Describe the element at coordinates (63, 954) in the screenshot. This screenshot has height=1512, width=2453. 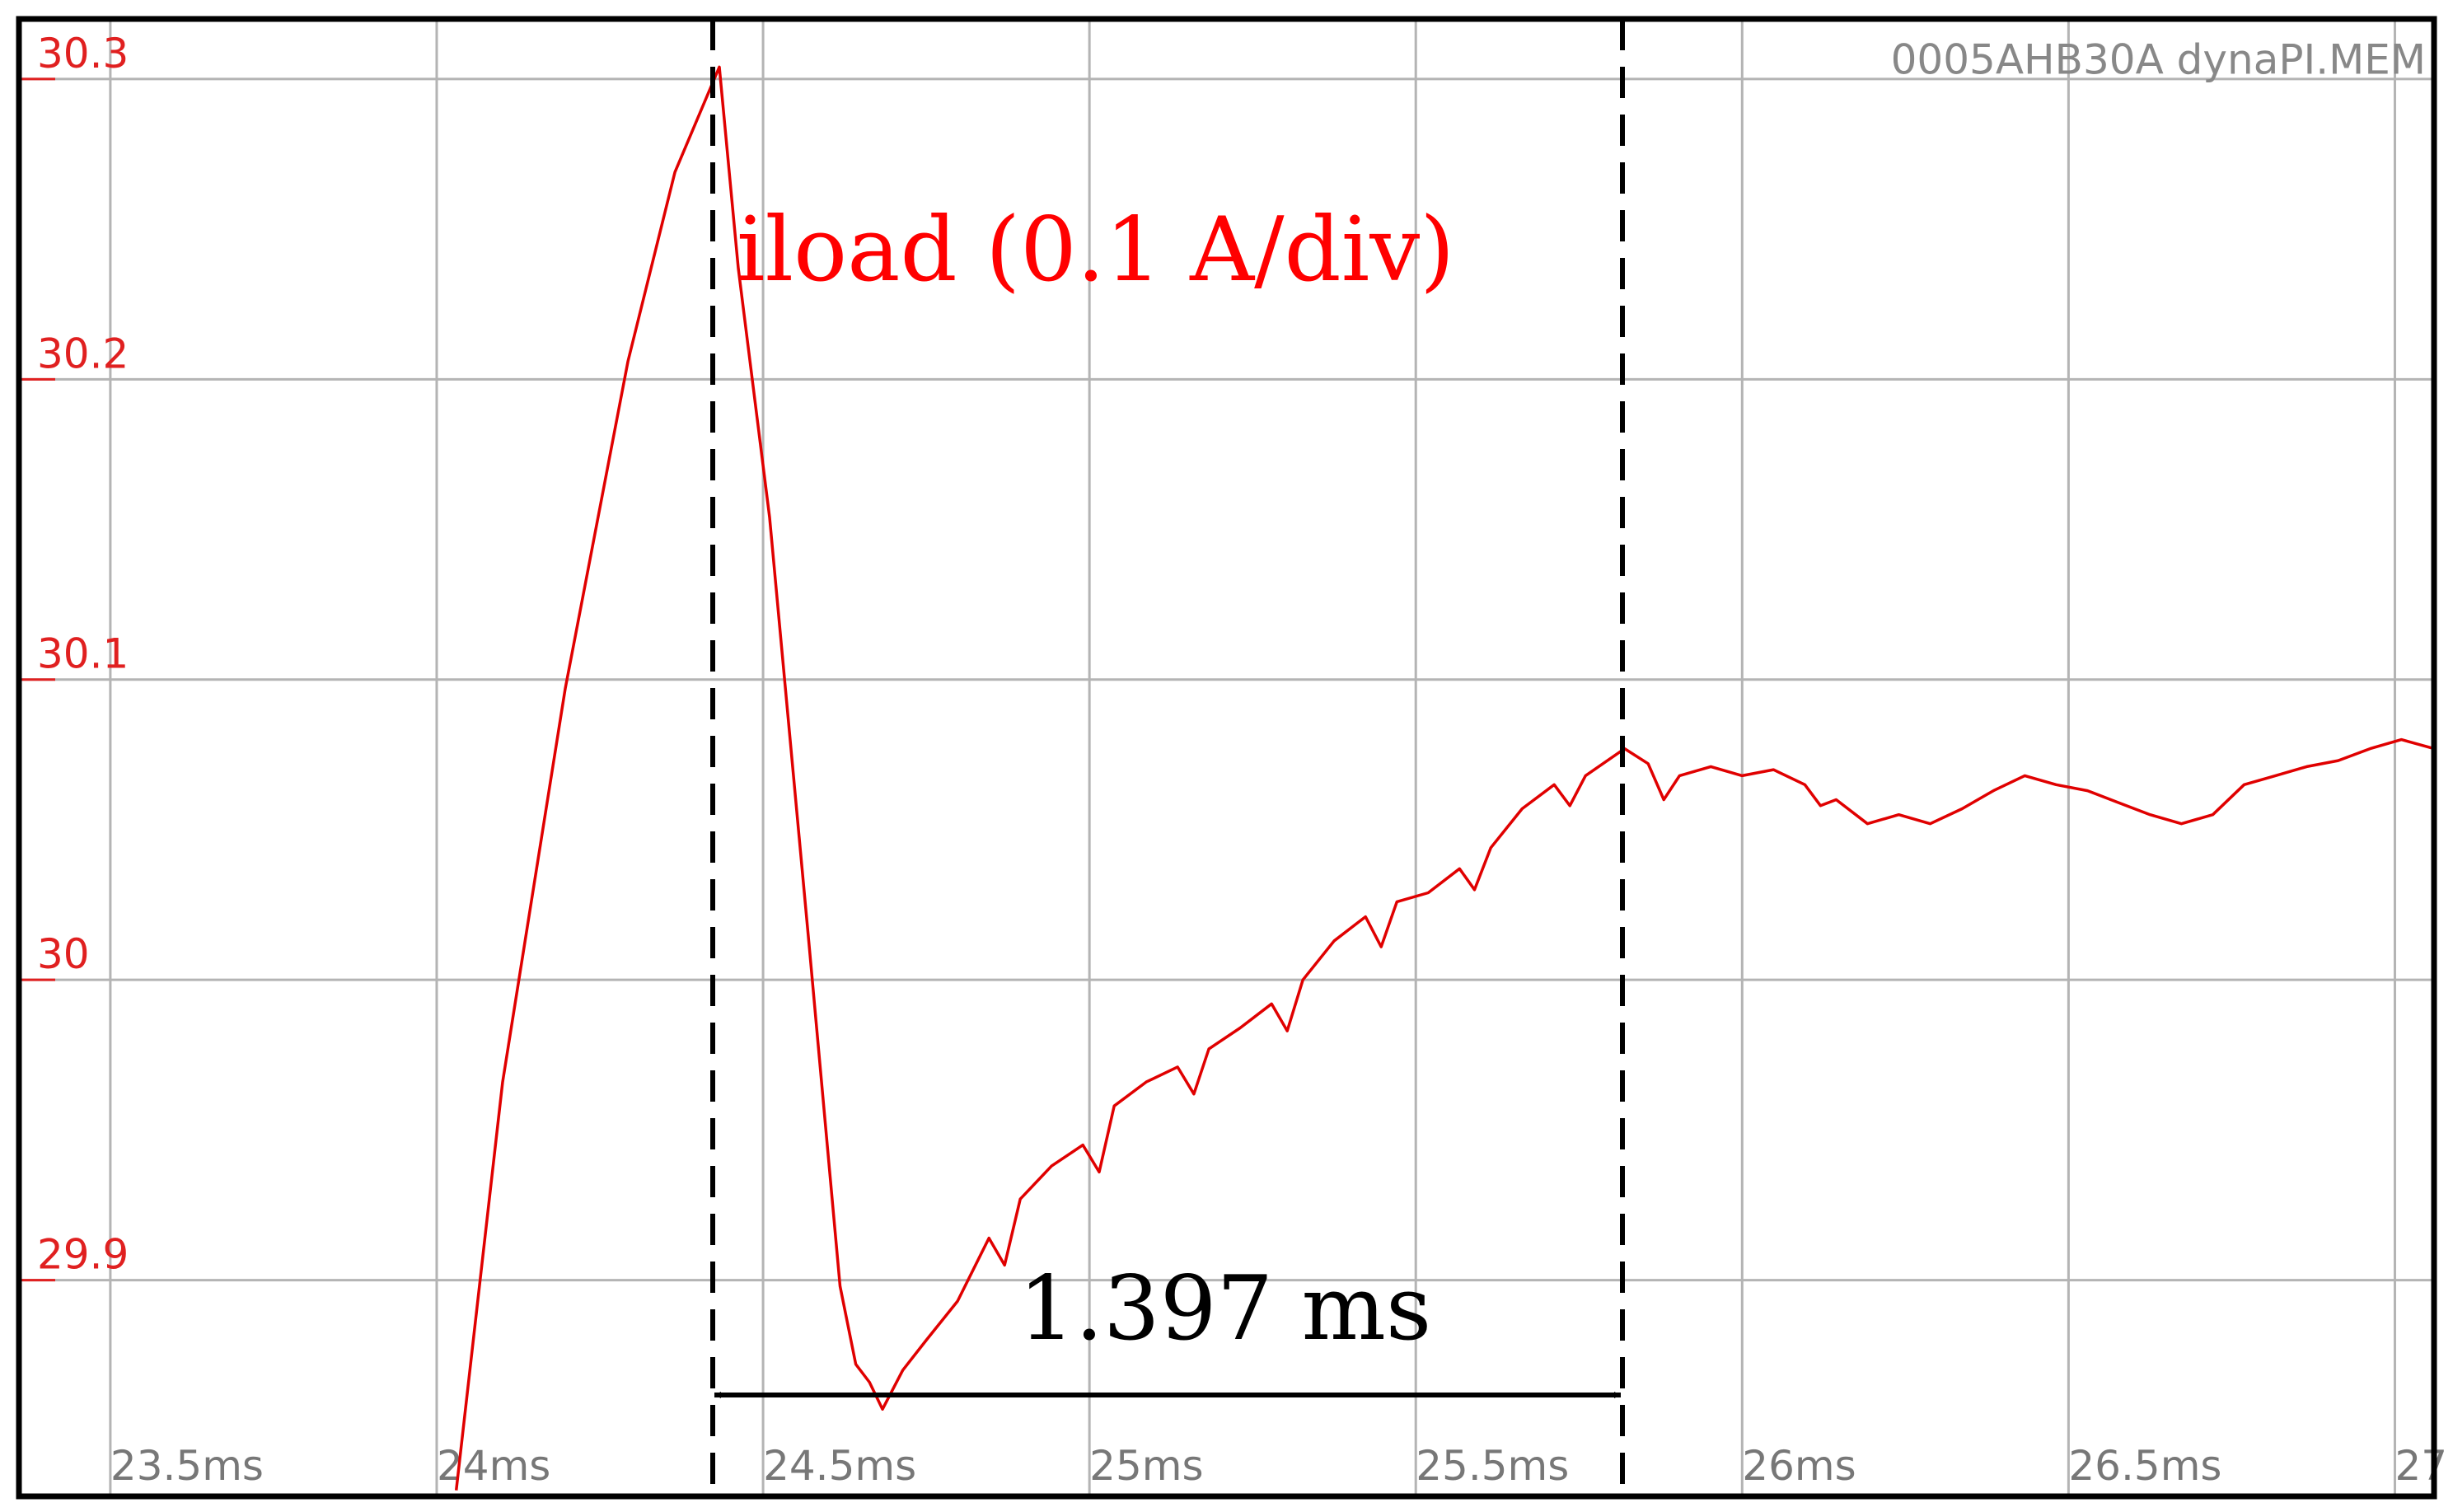
I see `y-tick-label: 30` at that location.